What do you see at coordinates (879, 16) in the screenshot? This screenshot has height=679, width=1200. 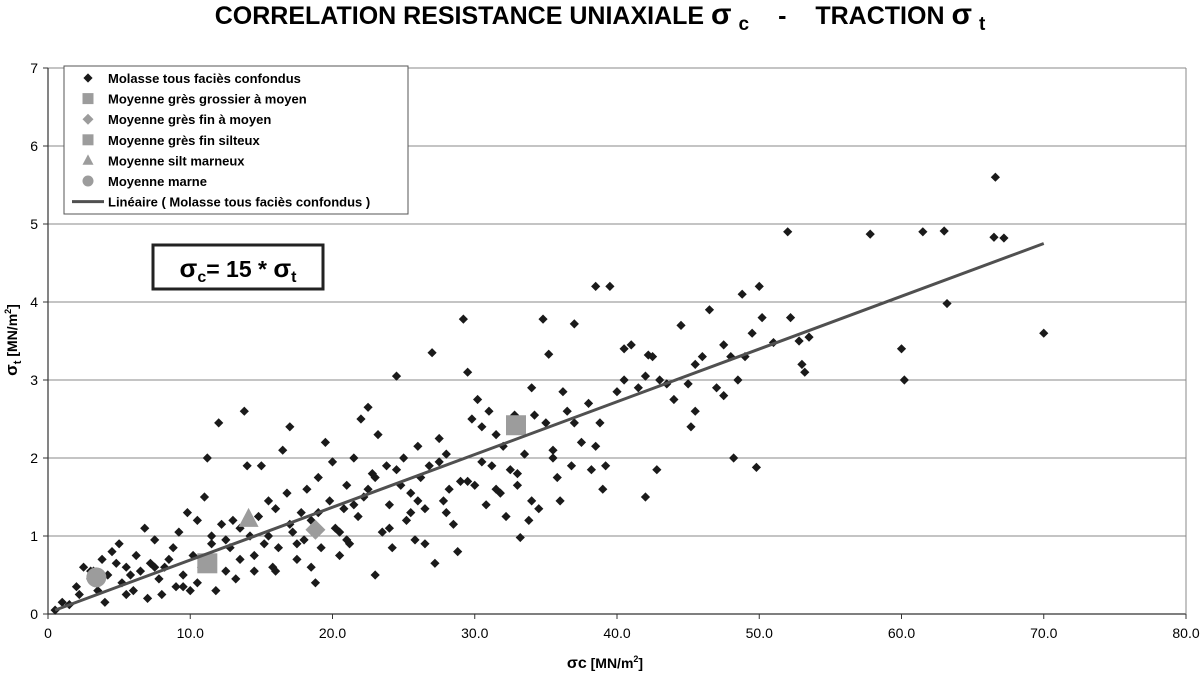 I see `title-part2: TRACTION` at bounding box center [879, 16].